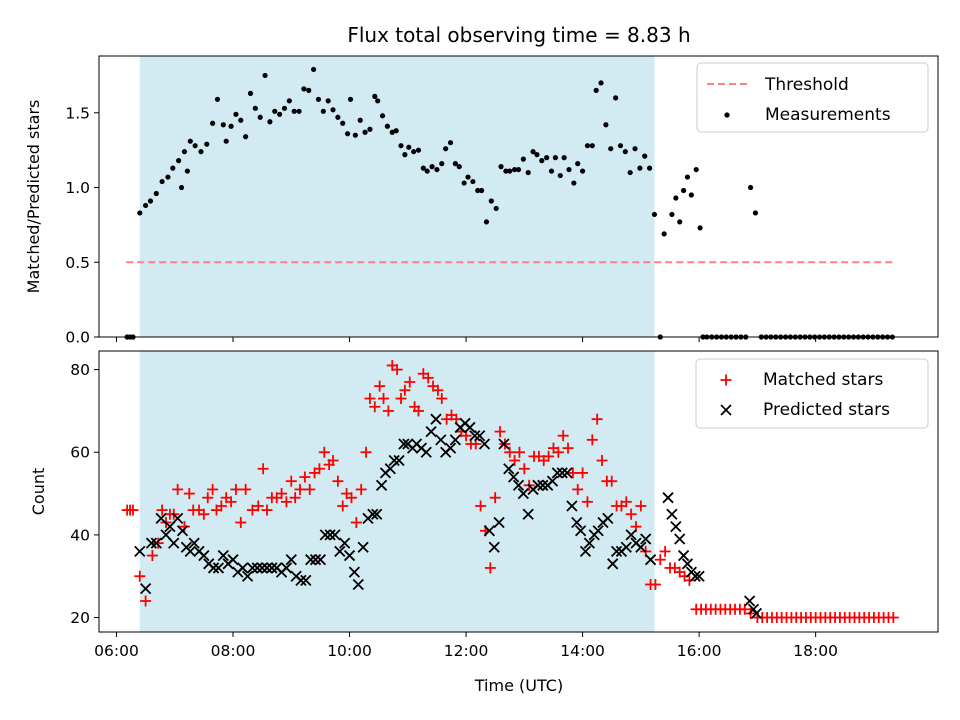 The height and width of the screenshot is (720, 960). What do you see at coordinates (80, 535) in the screenshot?
I see `y-tick-label: 40` at bounding box center [80, 535].